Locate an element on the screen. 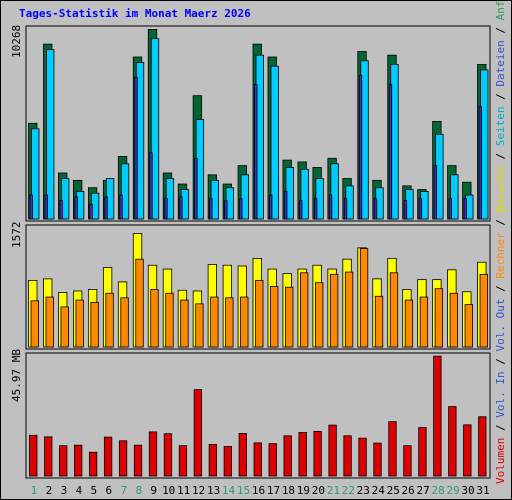 Image resolution: width=512 pixels, height=500 pixels. tick-label-day-7: 7 is located at coordinates (123, 490).